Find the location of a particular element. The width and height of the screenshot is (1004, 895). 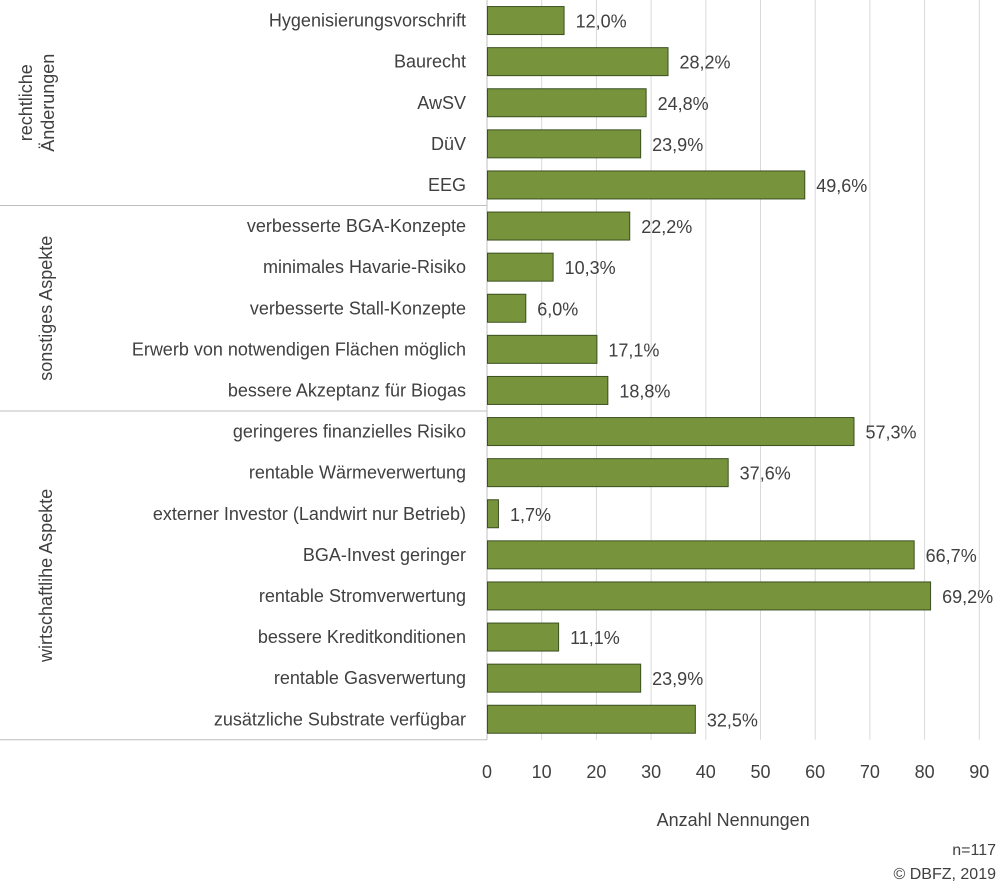

x-tick-label: 20 is located at coordinates (596, 772).